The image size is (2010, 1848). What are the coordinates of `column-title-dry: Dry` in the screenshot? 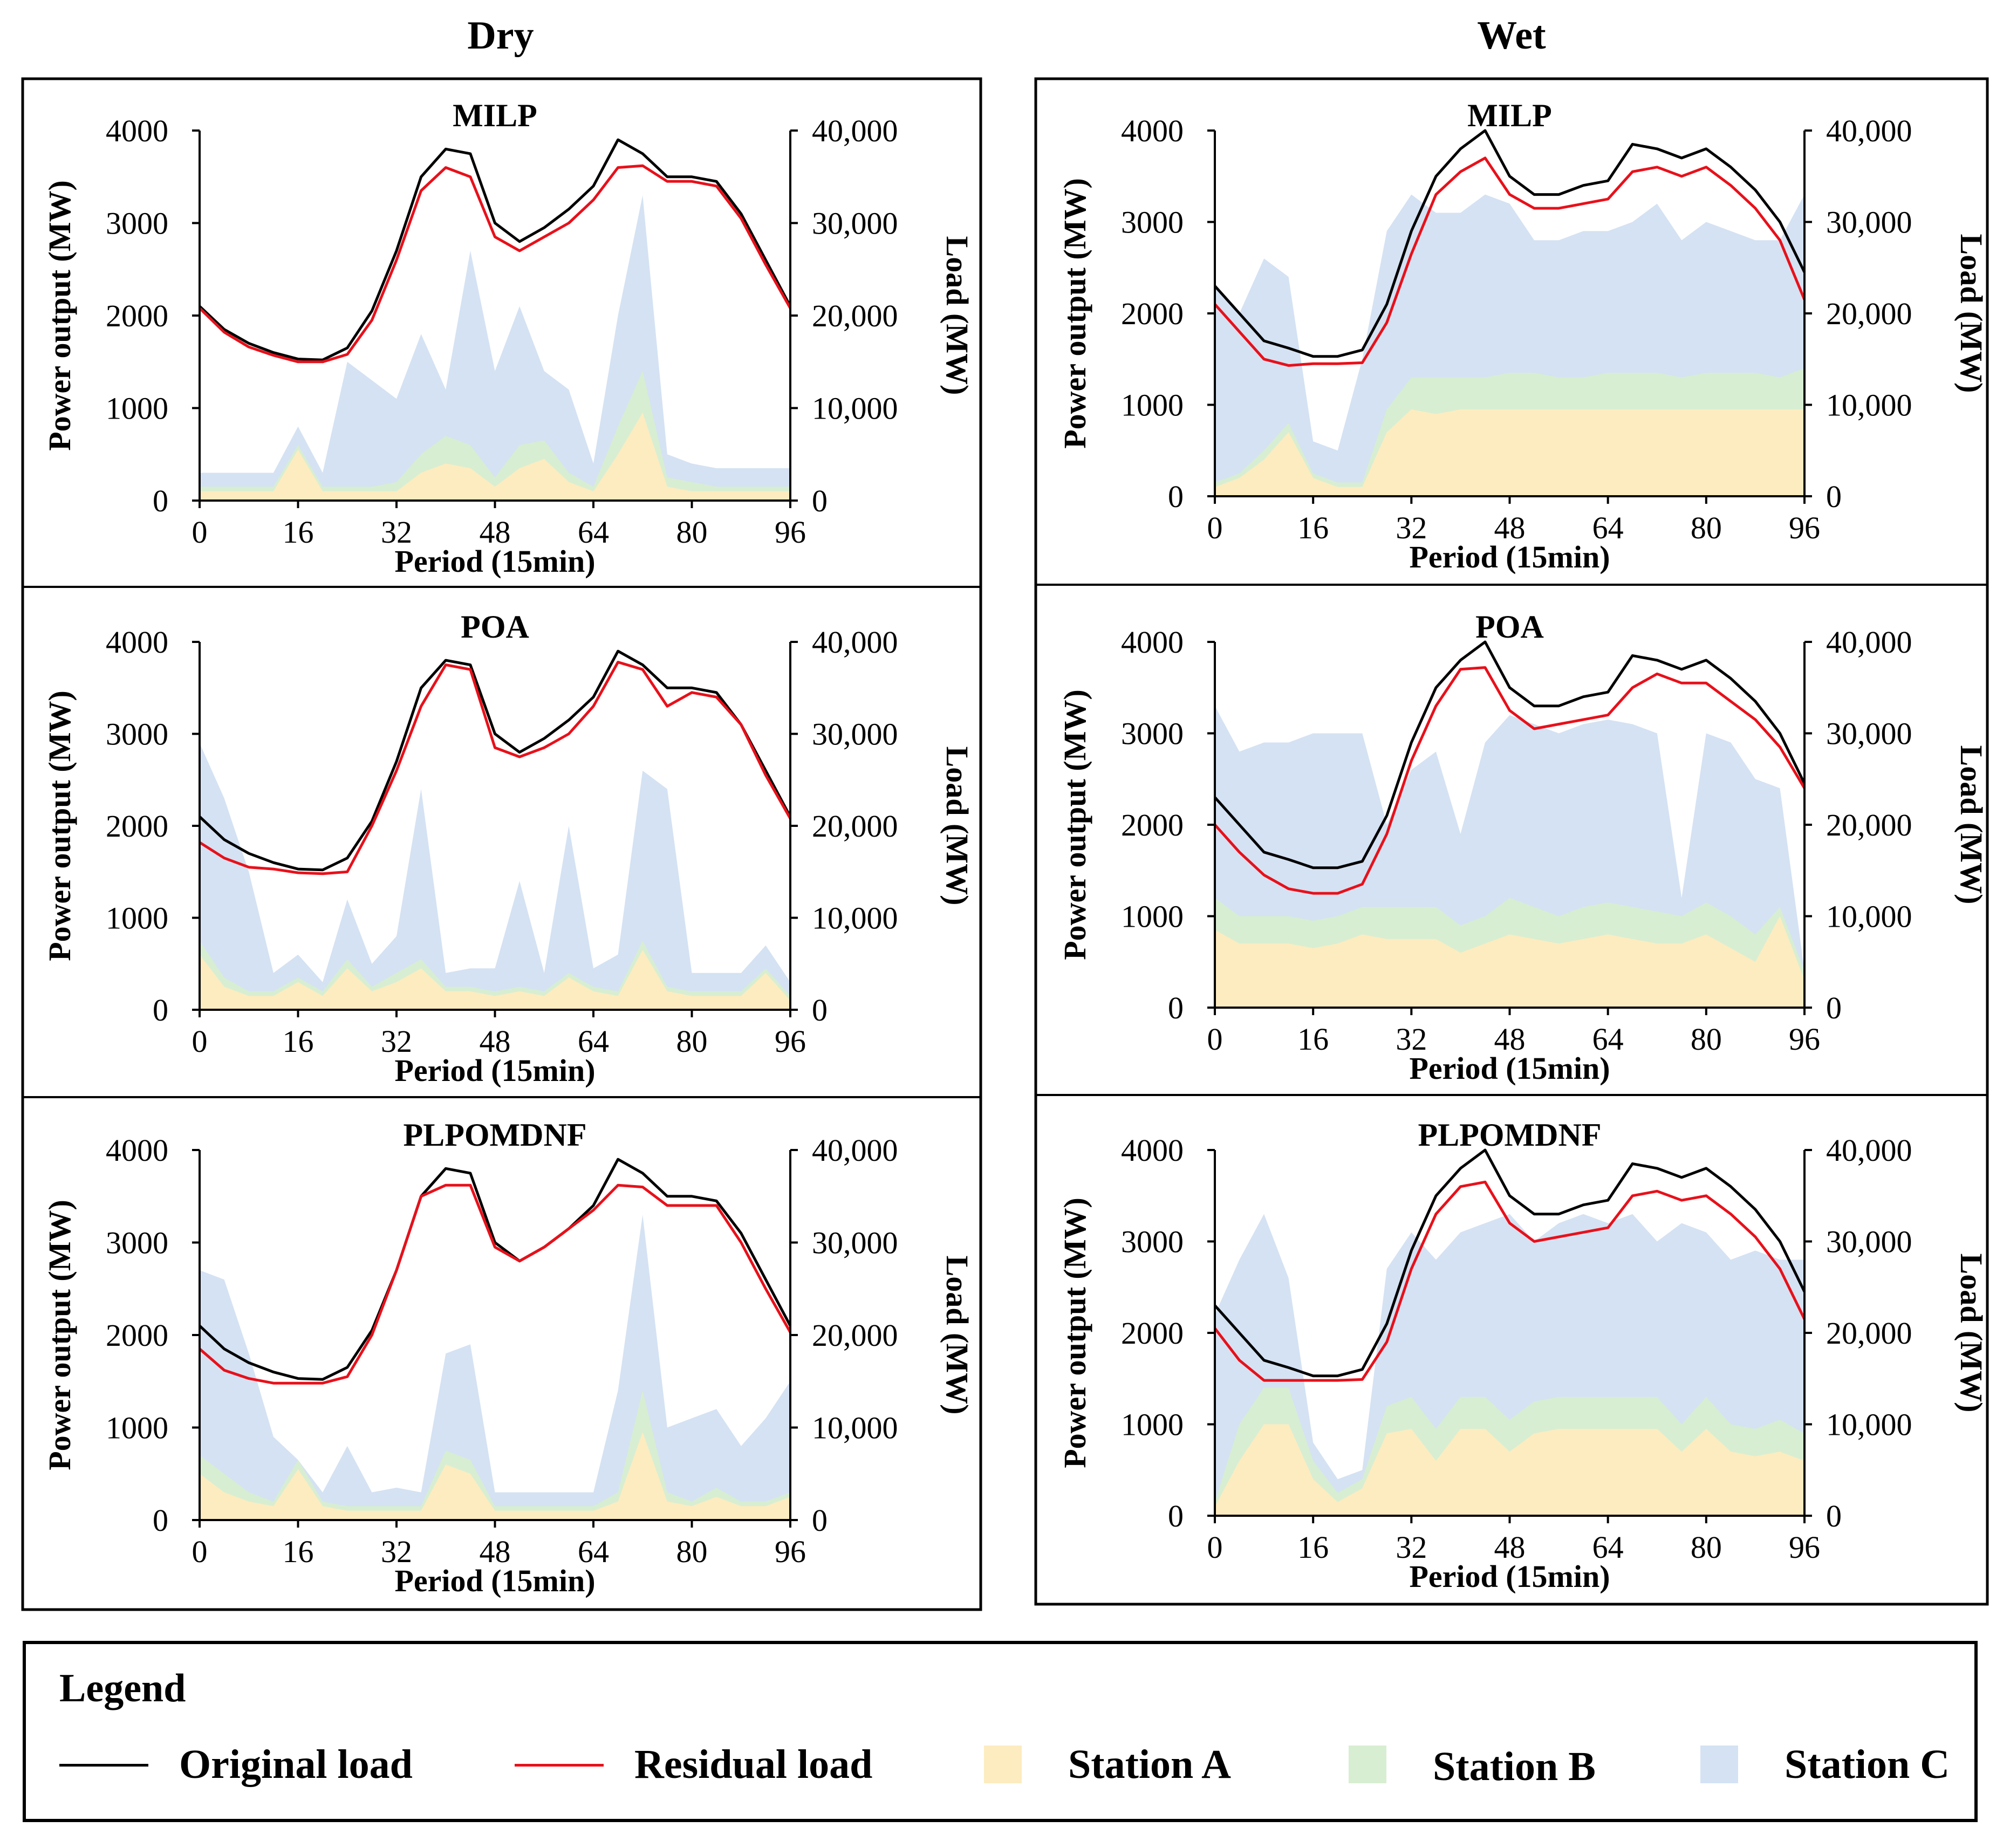 It's located at (500, 35).